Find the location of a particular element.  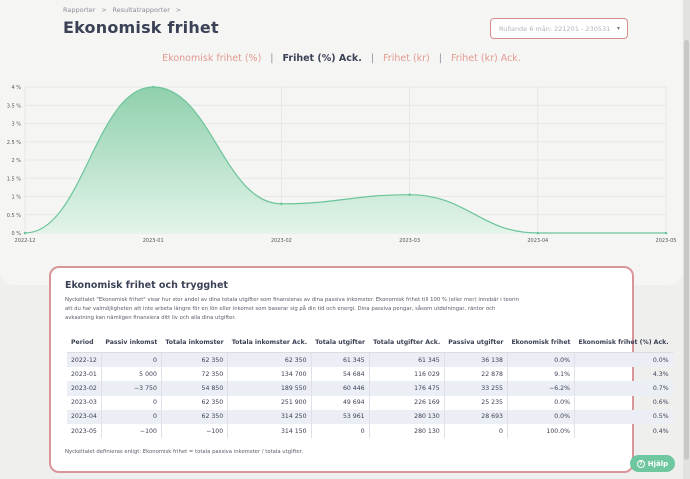

table-cell: 49 694 is located at coordinates (340, 402).